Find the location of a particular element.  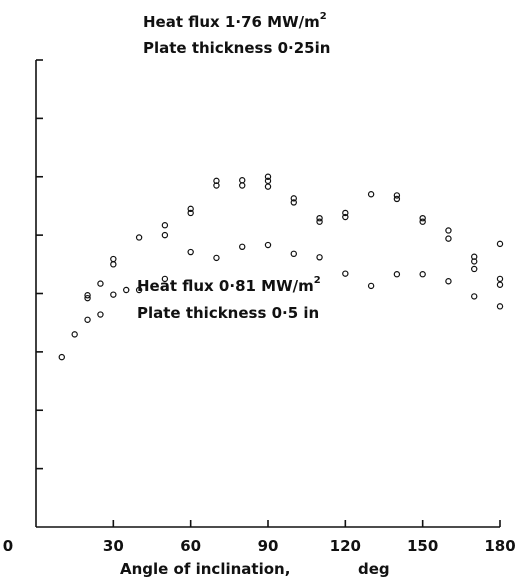

x-axis-label: Angle of inclination, is located at coordinates (205, 569).